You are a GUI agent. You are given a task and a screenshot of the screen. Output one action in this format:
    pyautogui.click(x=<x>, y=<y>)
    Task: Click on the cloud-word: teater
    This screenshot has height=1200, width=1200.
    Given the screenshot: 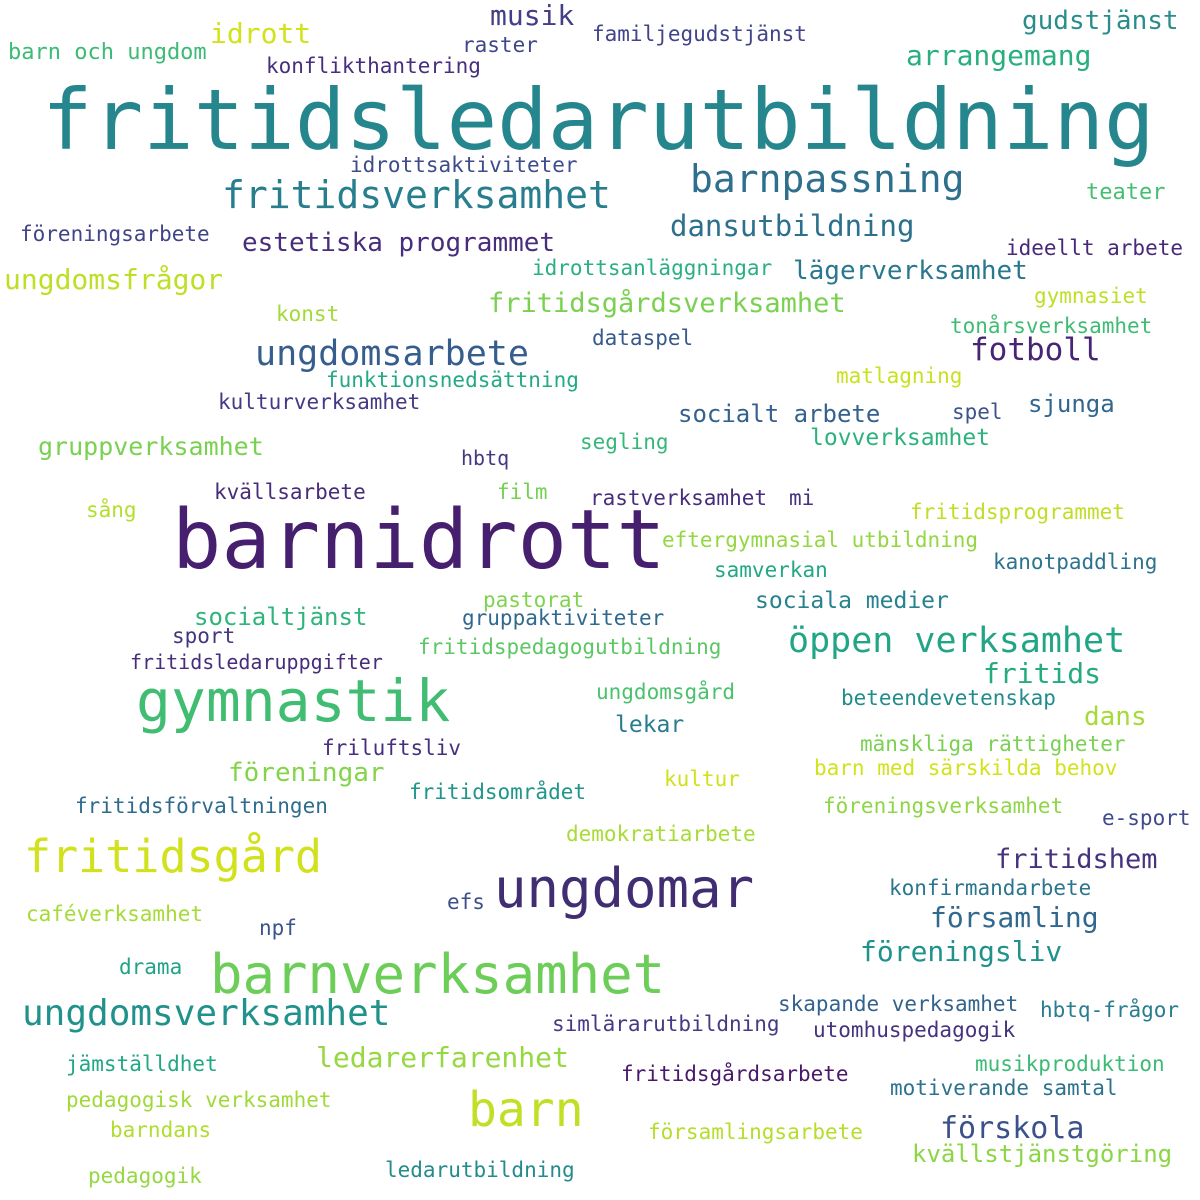 What is the action you would take?
    pyautogui.click(x=1126, y=192)
    